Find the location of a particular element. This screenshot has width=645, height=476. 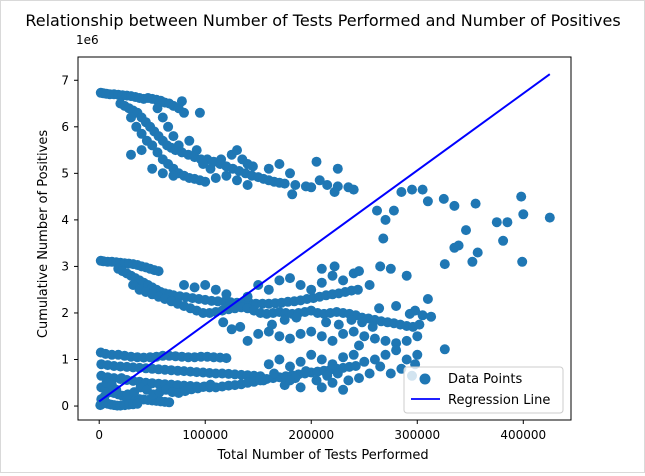

y-axis-label: Cumulative Number of Positives is located at coordinates (43, 234).